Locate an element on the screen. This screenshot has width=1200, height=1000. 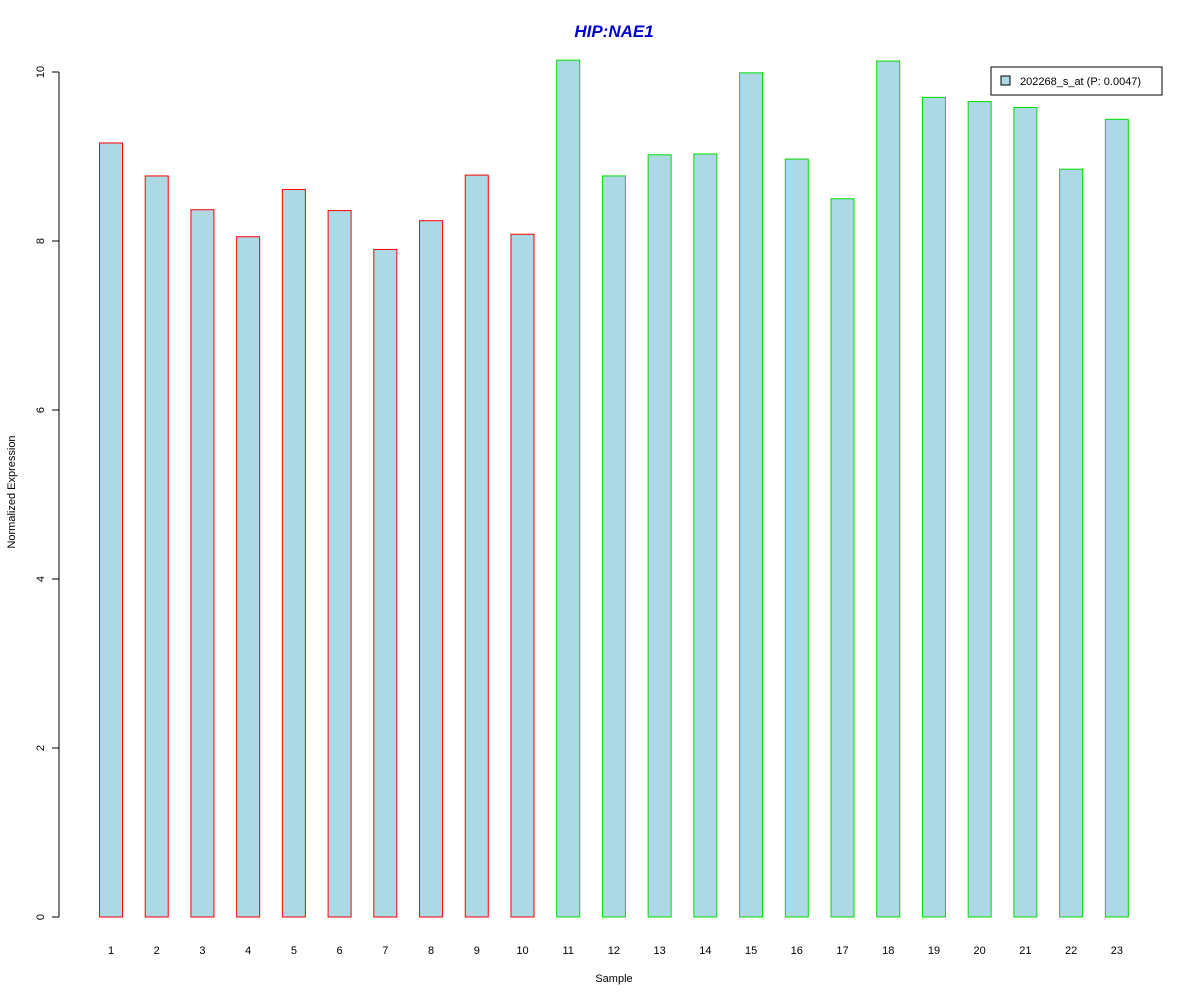
x-tick-label: 16 is located at coordinates (797, 951).